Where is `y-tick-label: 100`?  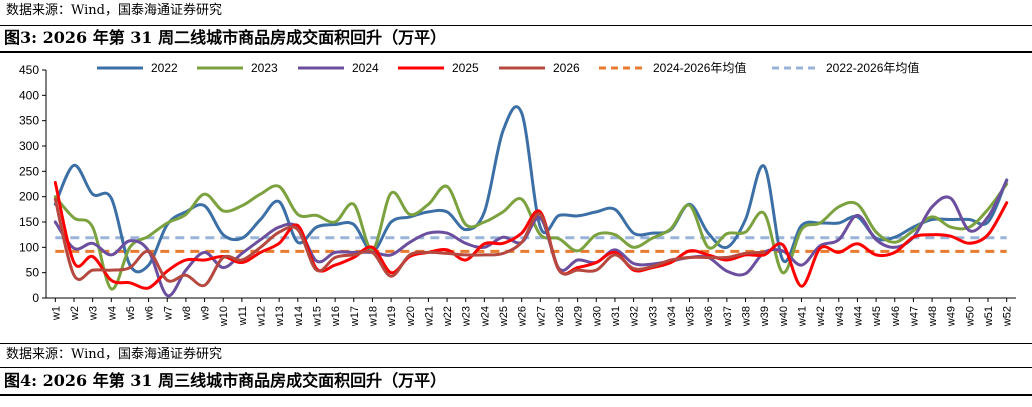
y-tick-label: 100 is located at coordinates (29, 247).